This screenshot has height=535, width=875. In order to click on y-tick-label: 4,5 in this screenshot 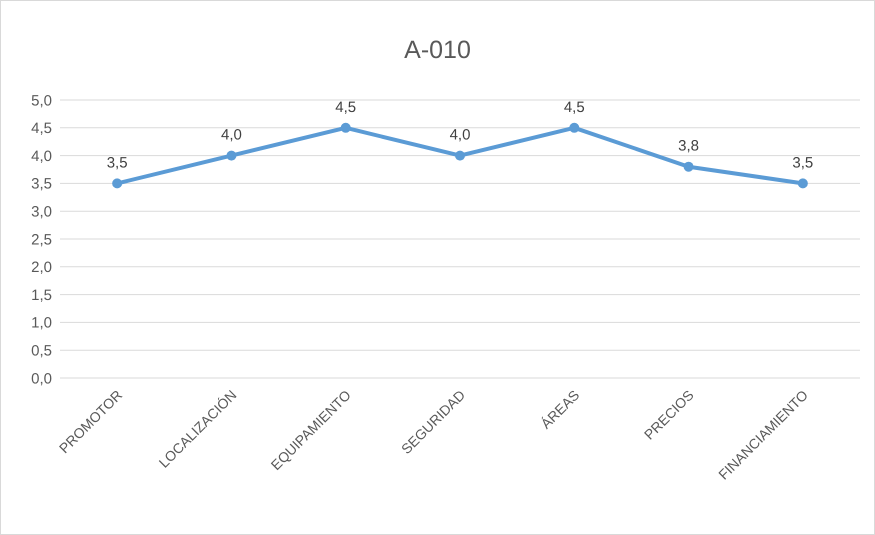, I will do `click(41, 129)`.